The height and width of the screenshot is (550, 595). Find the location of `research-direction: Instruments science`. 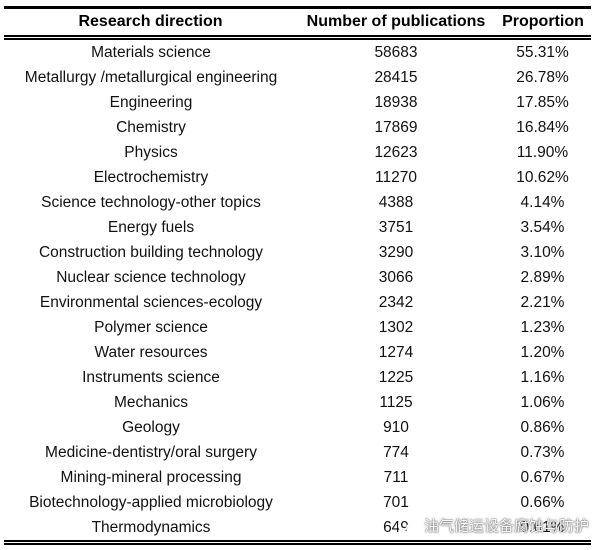

research-direction: Instruments science is located at coordinates (151, 377).